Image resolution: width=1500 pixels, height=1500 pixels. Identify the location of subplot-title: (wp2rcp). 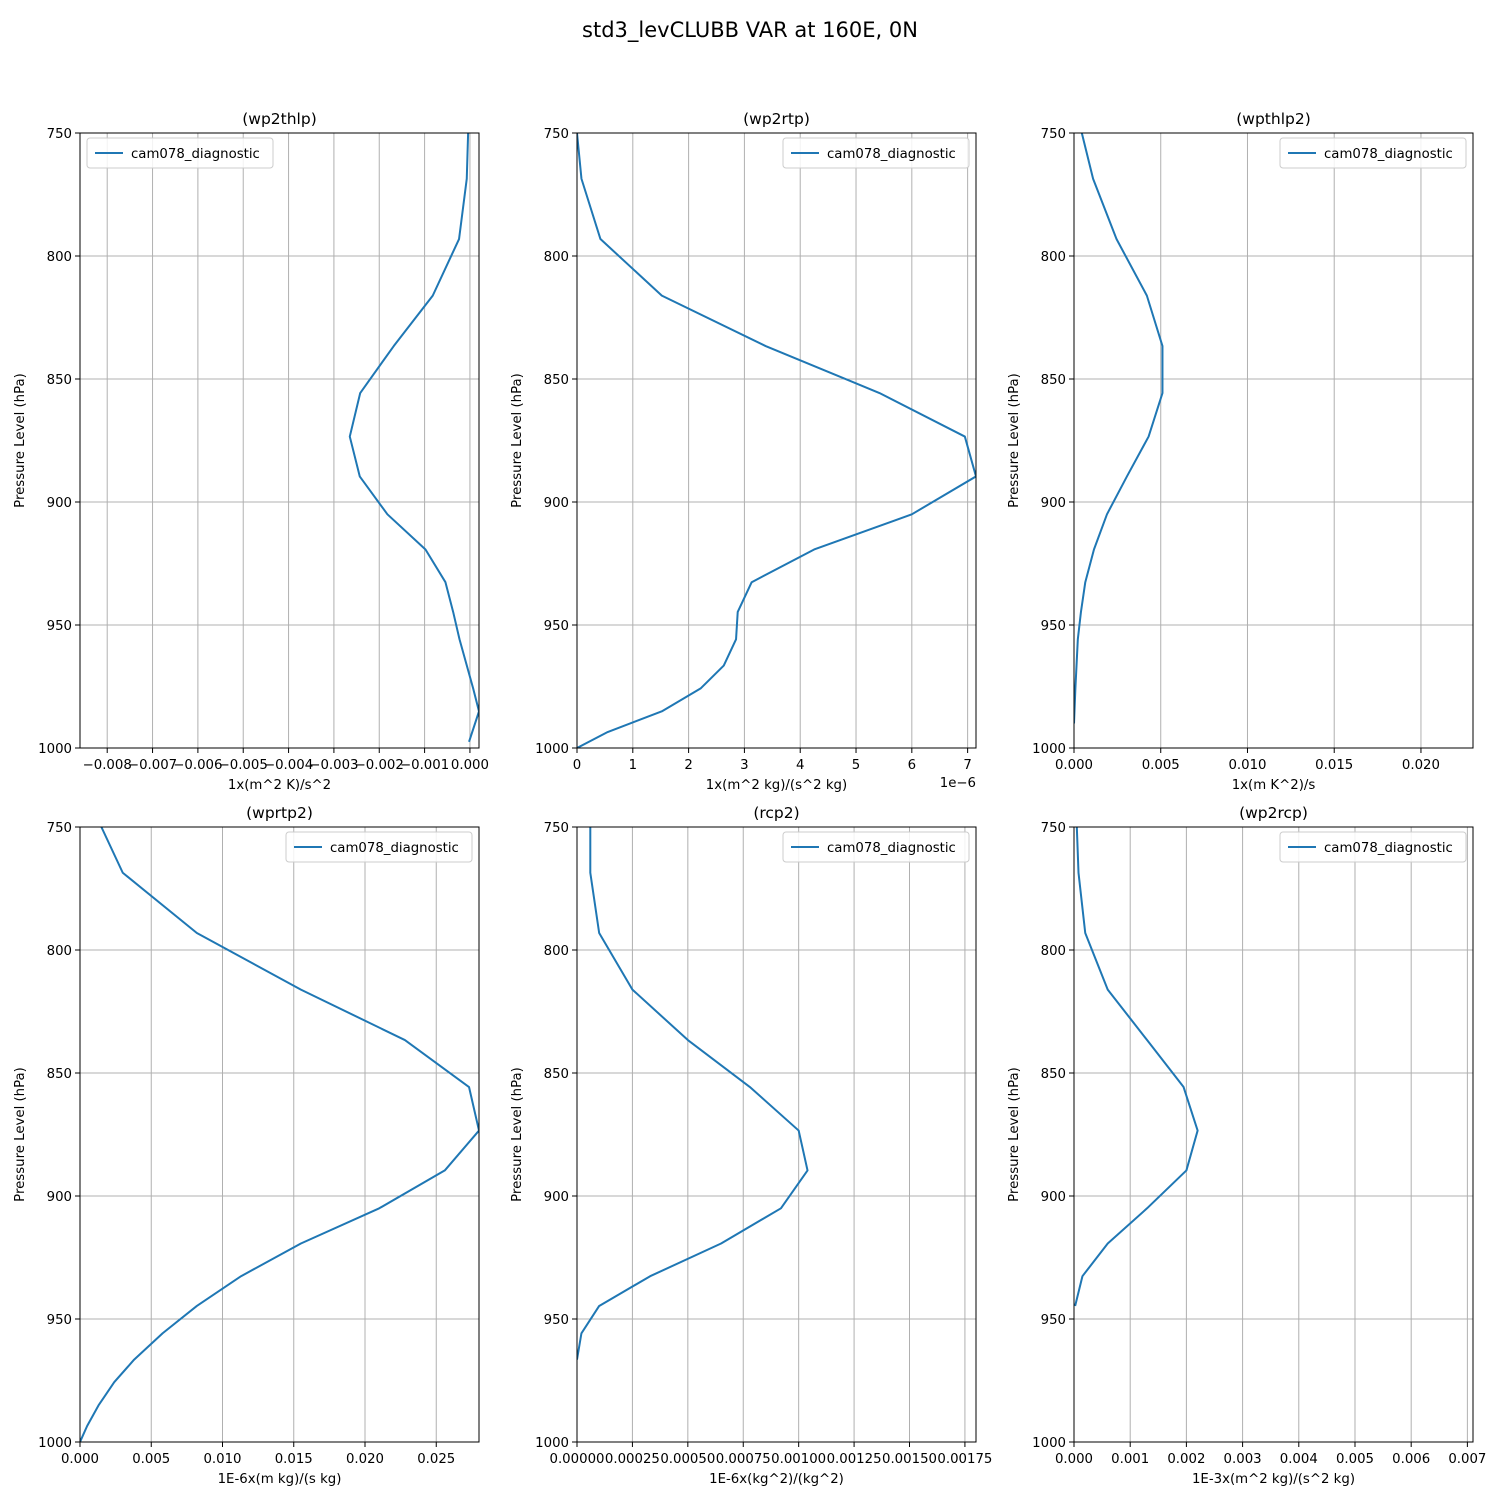
(1273, 813).